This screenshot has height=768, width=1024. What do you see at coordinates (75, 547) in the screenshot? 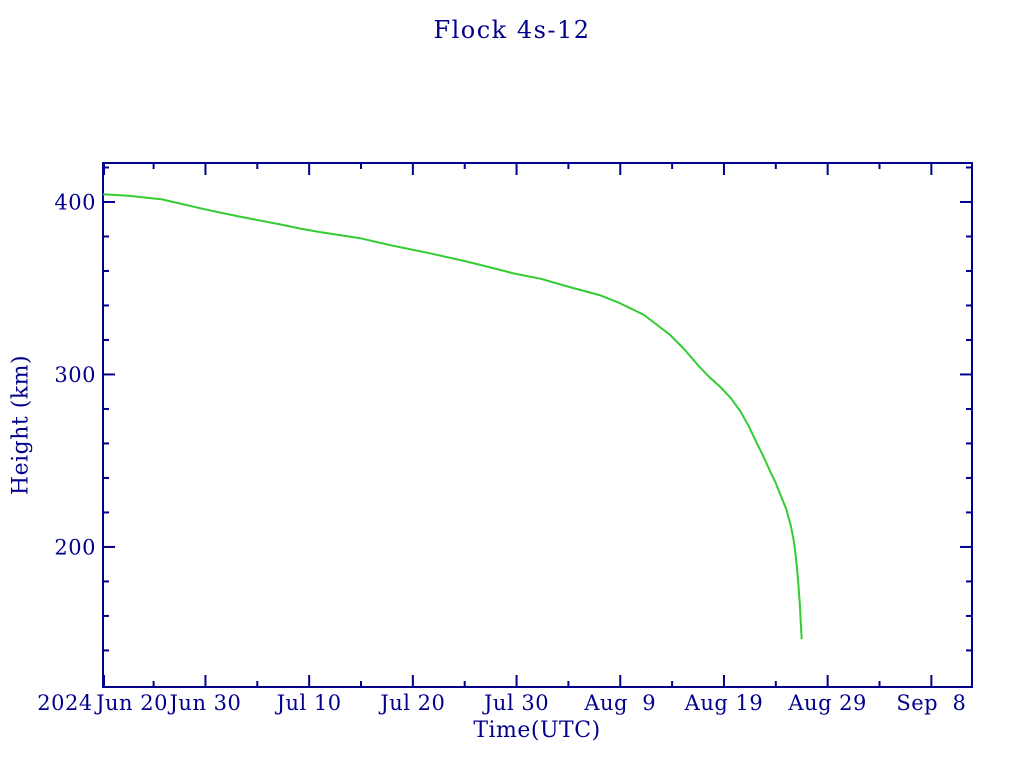
I see `y-tick-label: 200` at bounding box center [75, 547].